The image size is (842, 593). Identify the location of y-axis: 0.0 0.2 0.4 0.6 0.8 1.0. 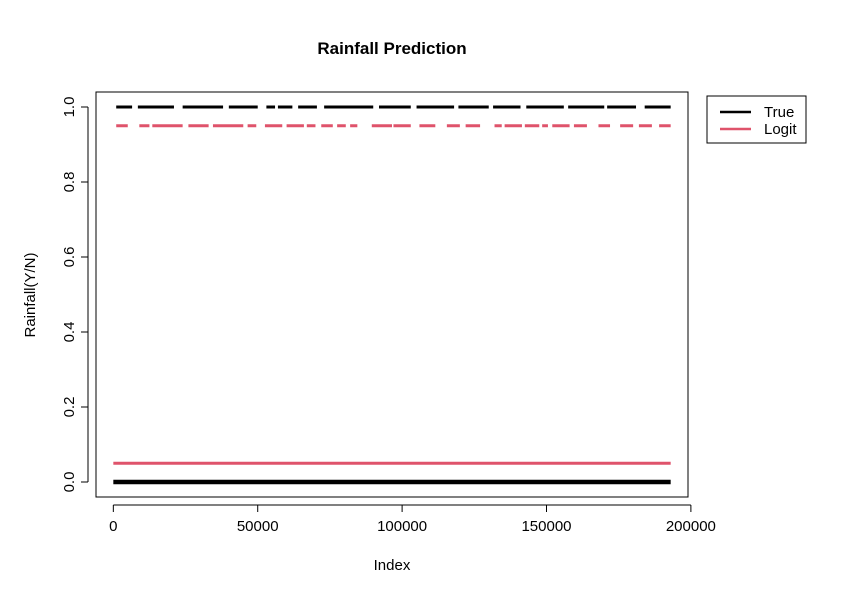
(75, 295).